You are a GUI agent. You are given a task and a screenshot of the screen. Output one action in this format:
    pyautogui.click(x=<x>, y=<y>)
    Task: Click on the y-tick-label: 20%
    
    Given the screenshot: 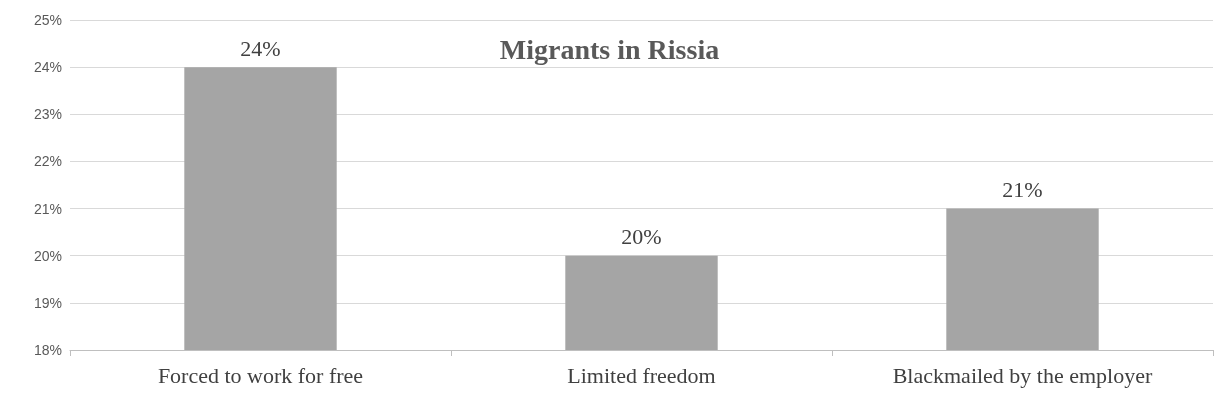 What is the action you would take?
    pyautogui.click(x=47, y=255)
    